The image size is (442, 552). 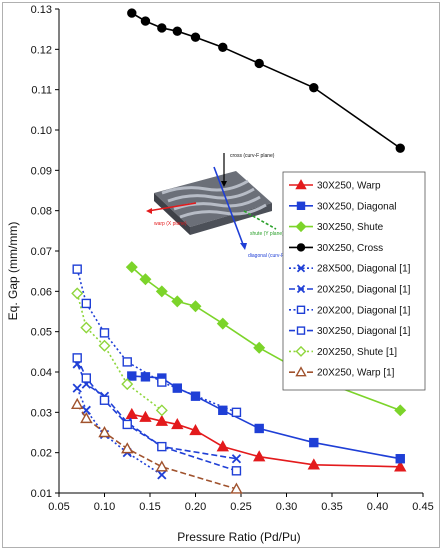 I want to click on x-tick-label: 0.05, so click(x=58, y=507).